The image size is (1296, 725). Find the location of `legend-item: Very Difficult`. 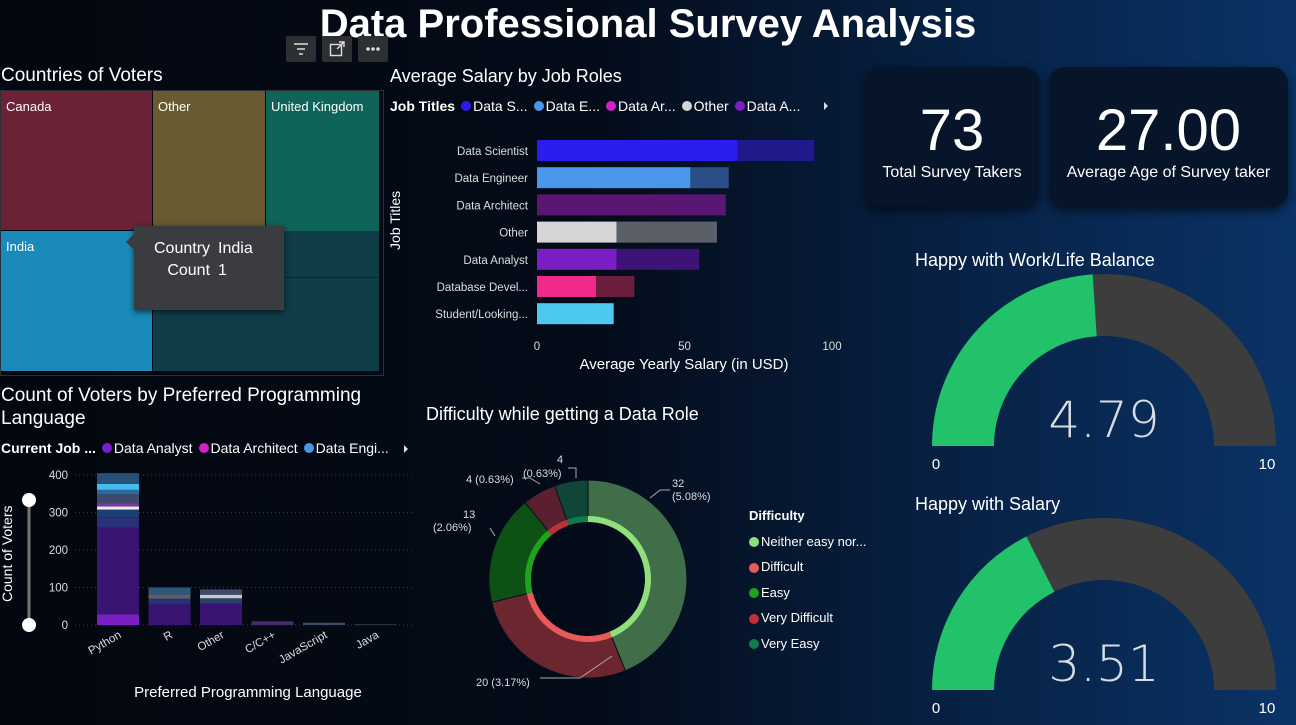

legend-item: Very Difficult is located at coordinates (808, 618).